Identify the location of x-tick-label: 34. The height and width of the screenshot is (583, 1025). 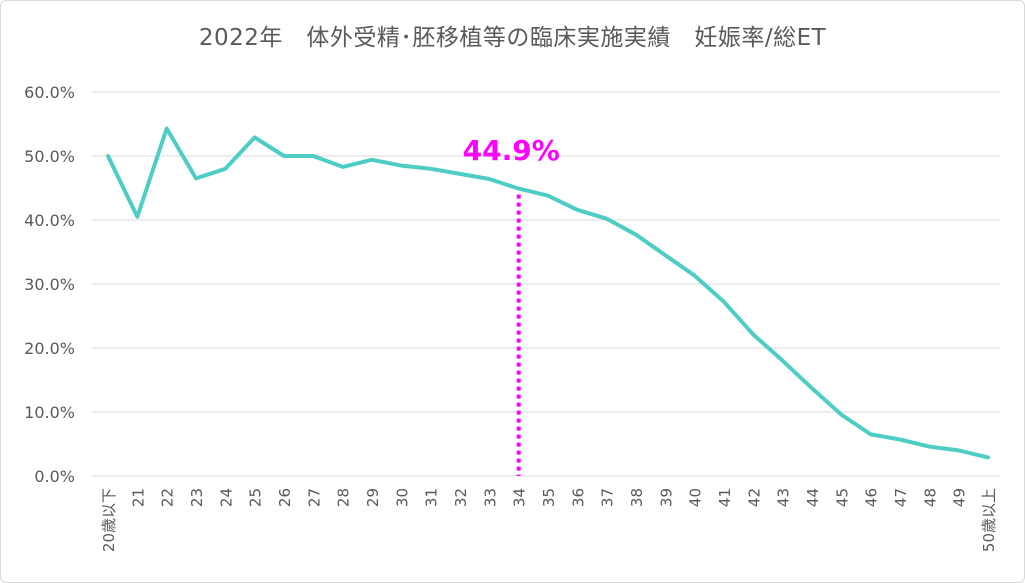
(520, 497).